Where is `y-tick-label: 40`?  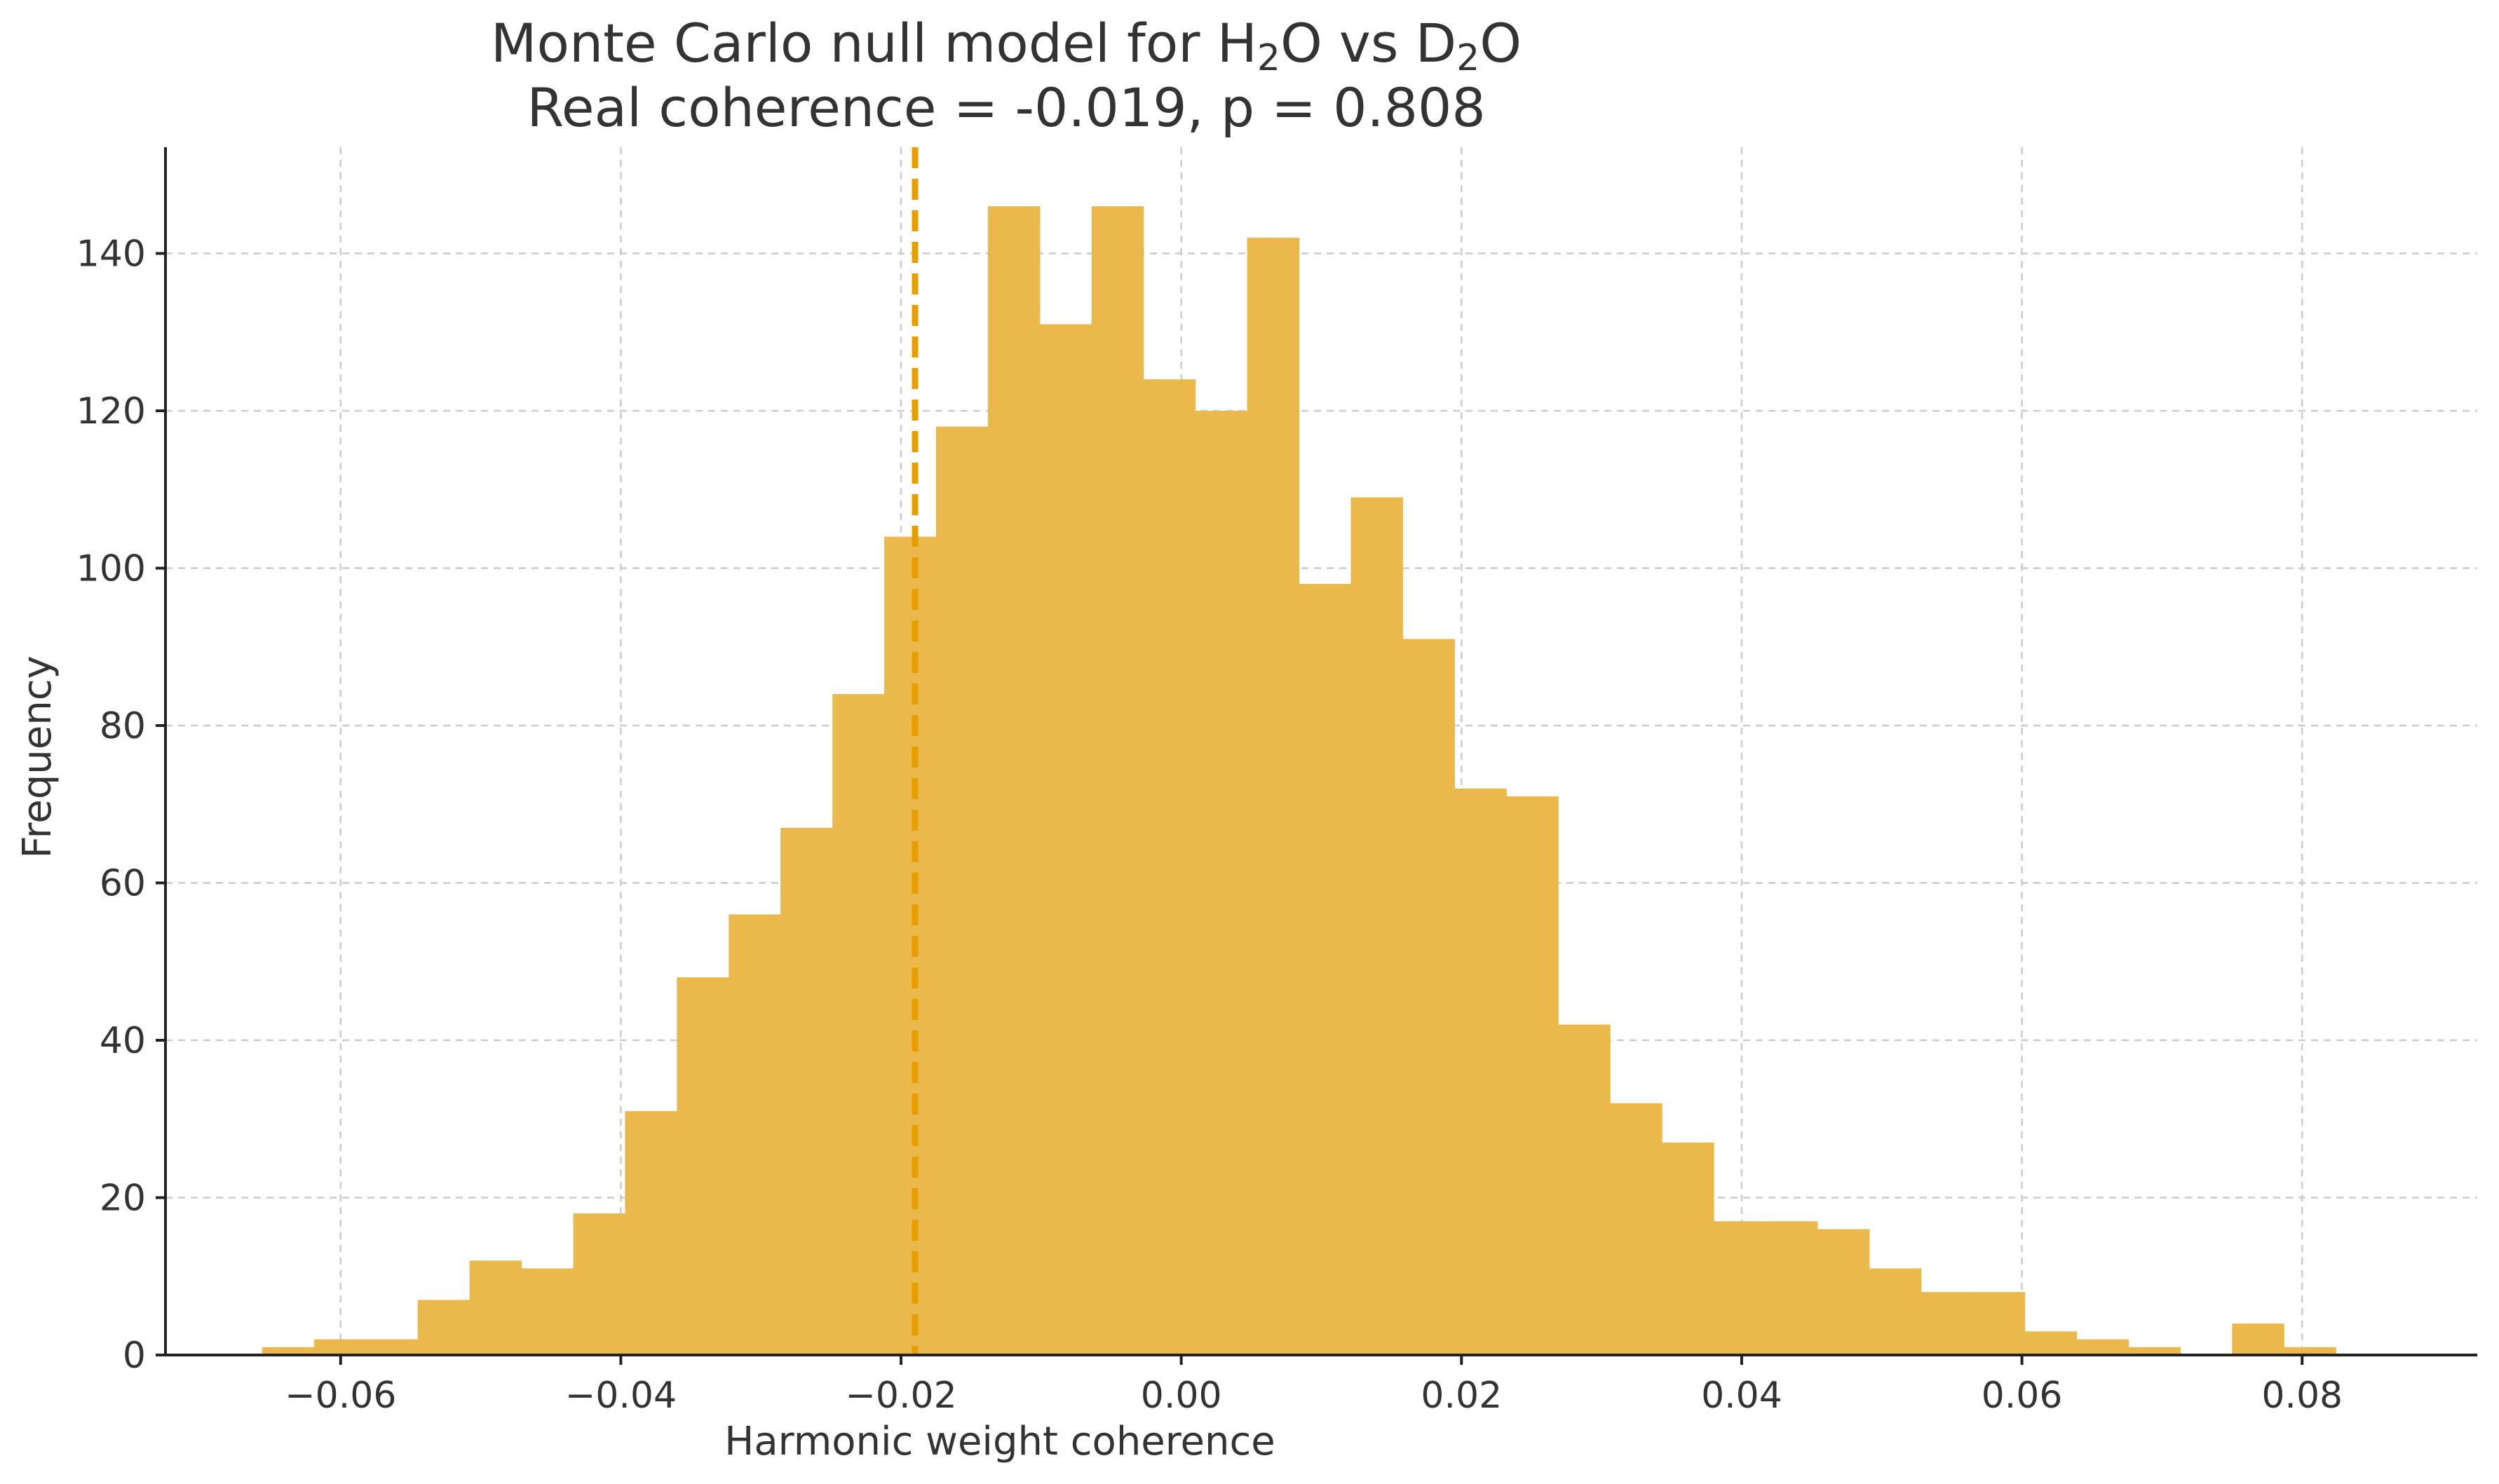 y-tick-label: 40 is located at coordinates (123, 1041).